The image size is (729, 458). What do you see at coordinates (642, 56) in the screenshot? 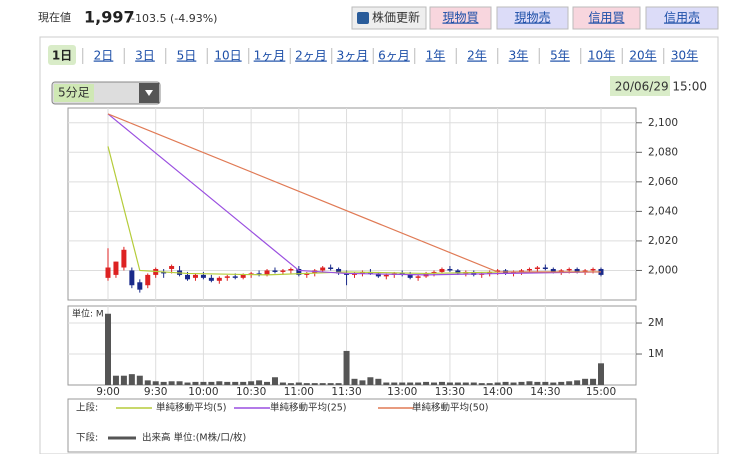
I see `tab: 20年` at bounding box center [642, 56].